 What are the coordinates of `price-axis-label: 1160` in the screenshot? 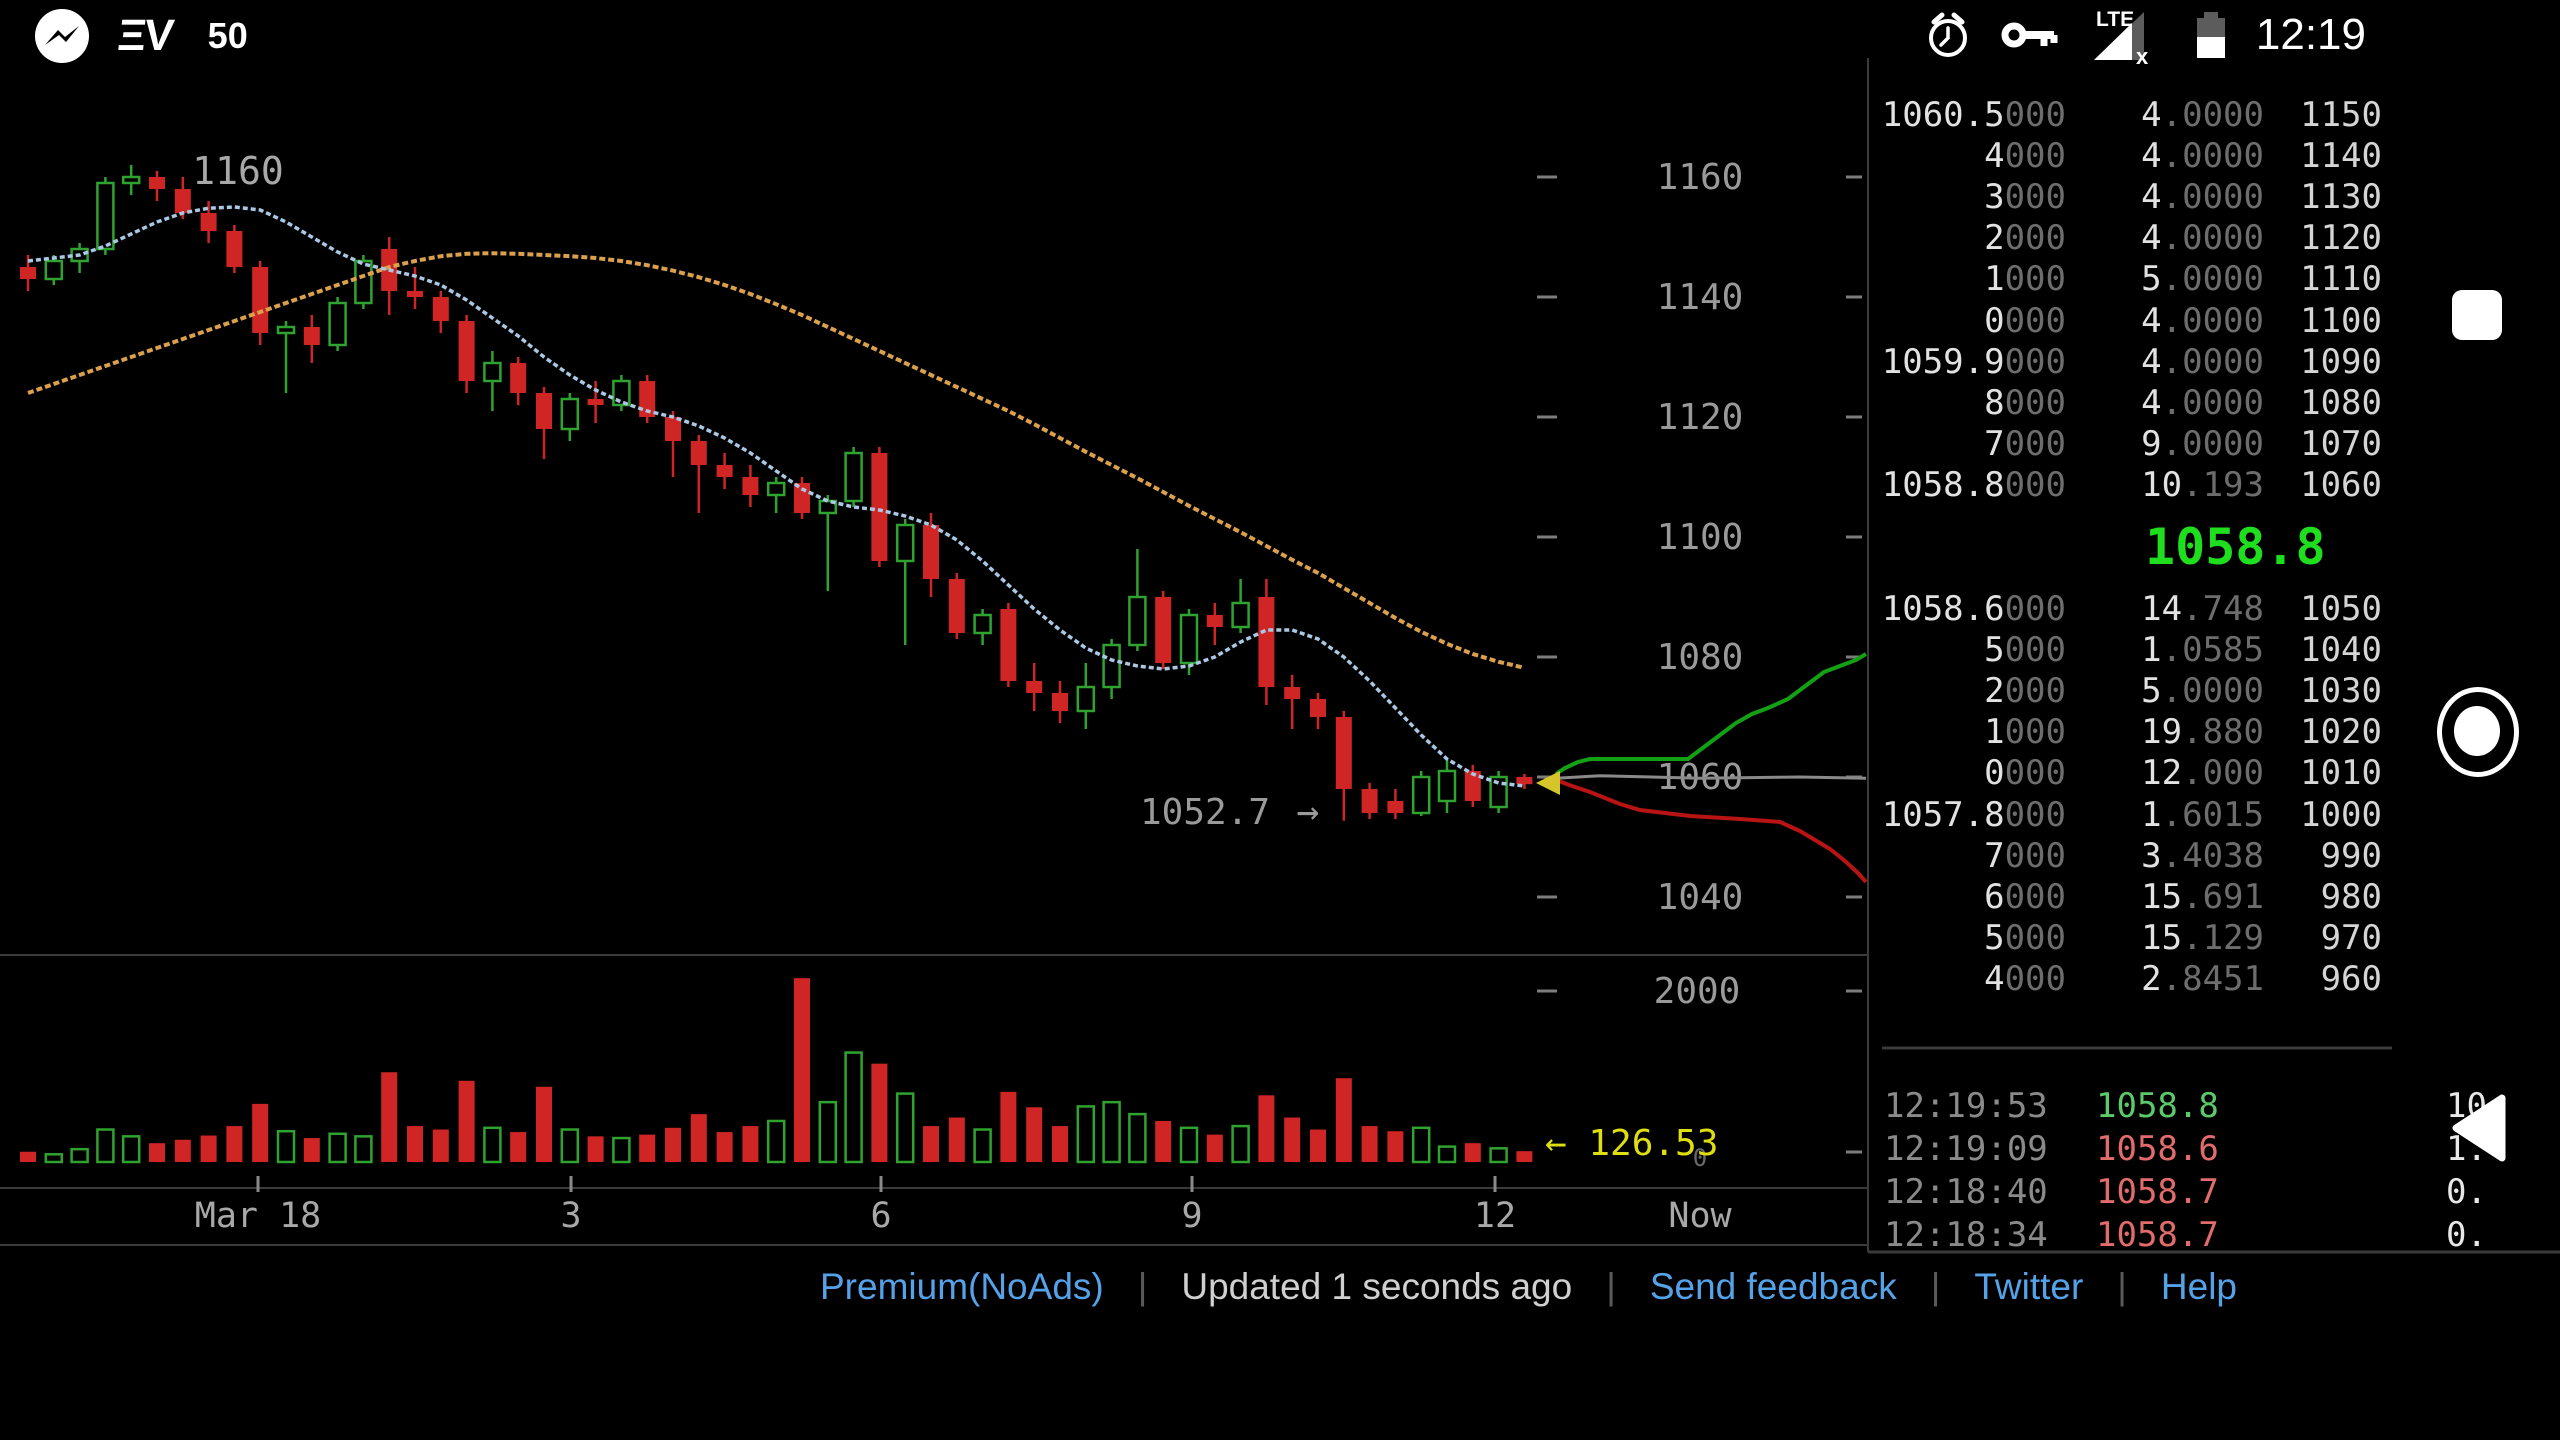 It's located at (1700, 177).